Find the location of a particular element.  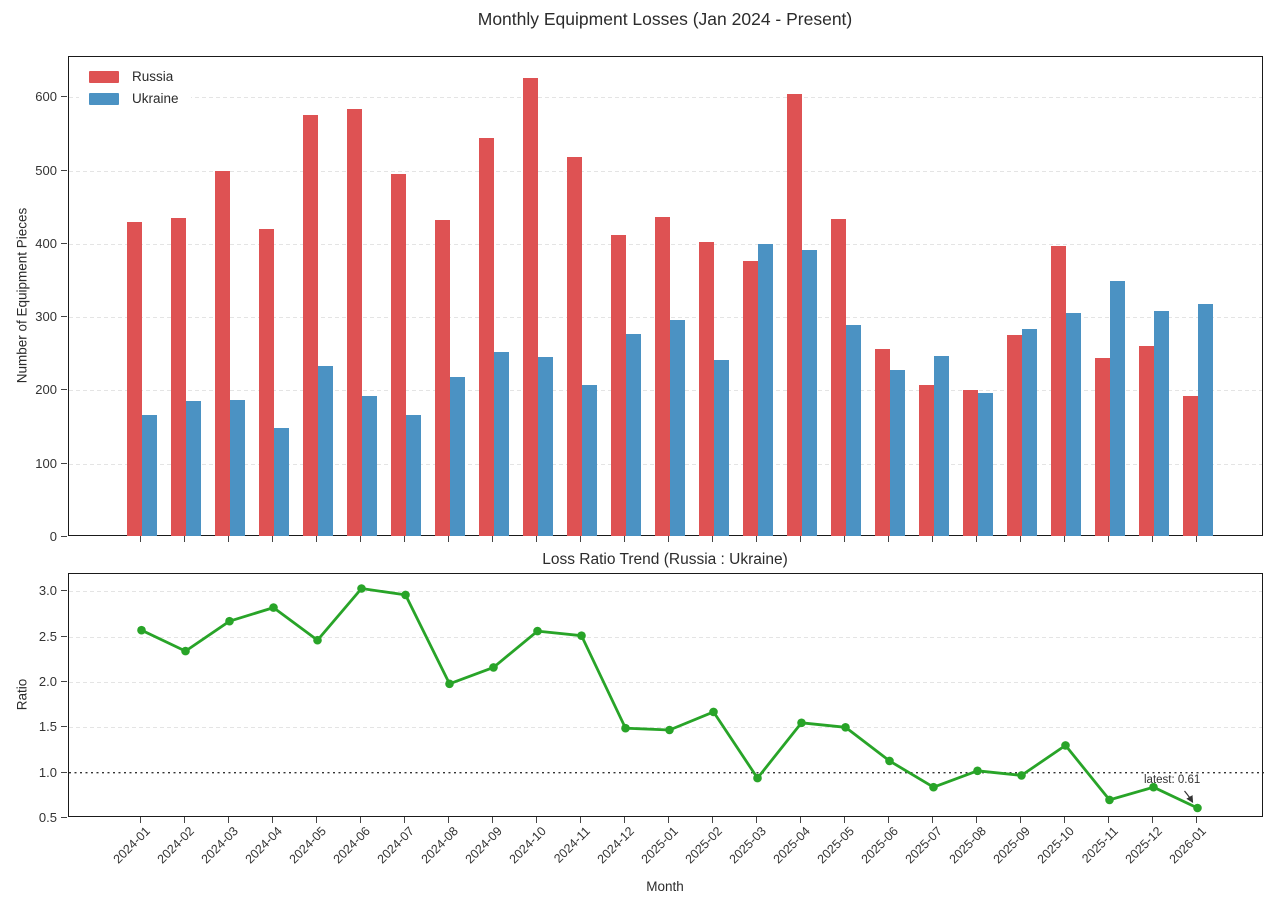

legend-item-russia: Russia is located at coordinates (134, 77).